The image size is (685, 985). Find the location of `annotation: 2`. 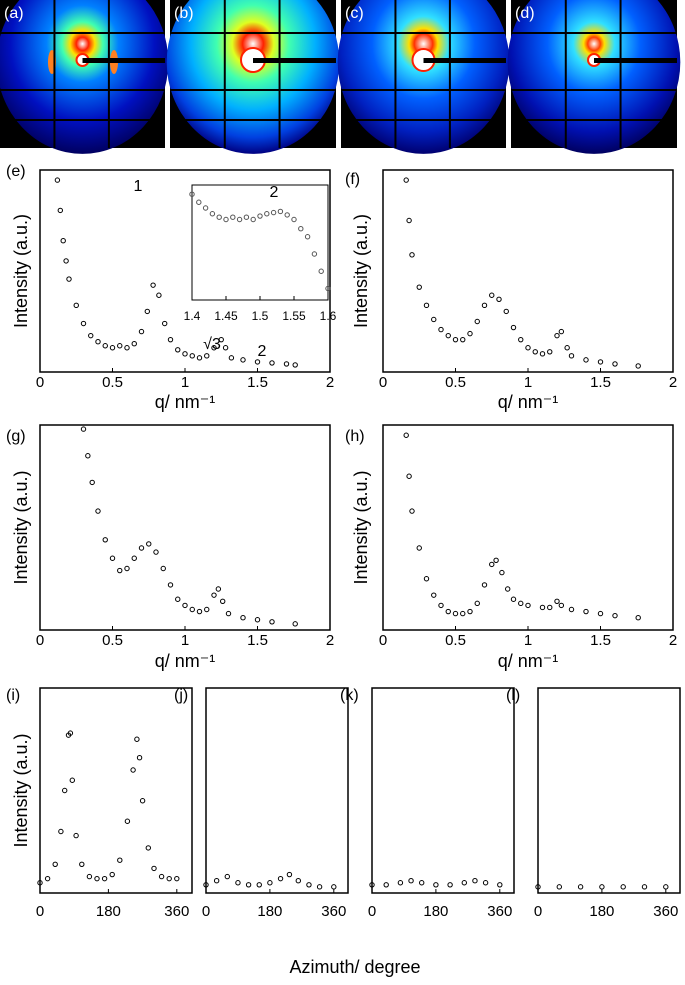

annotation: 2 is located at coordinates (262, 351).